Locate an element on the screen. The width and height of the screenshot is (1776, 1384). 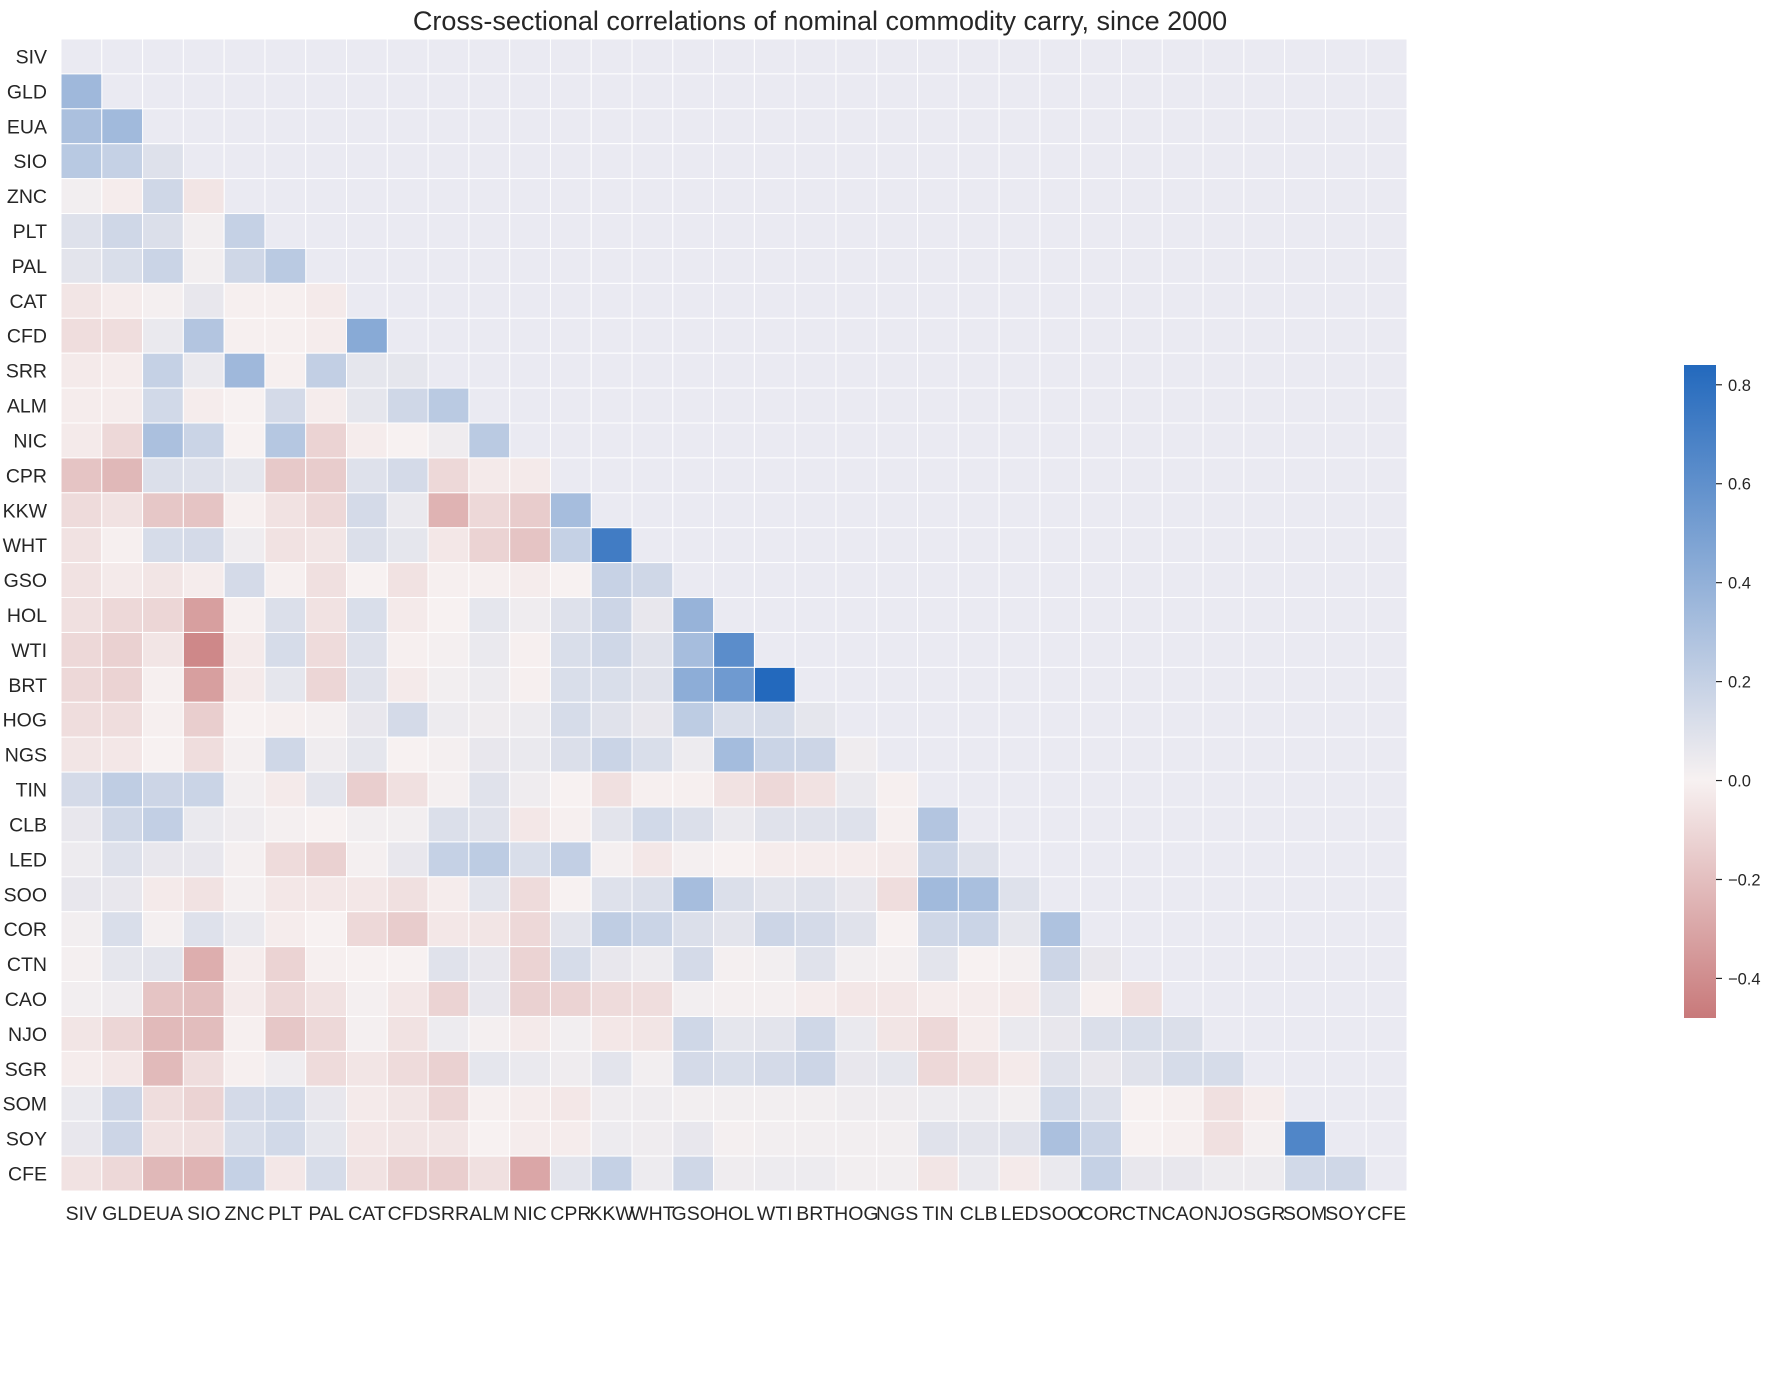
cell-tin-brt is located at coordinates (815, 789).